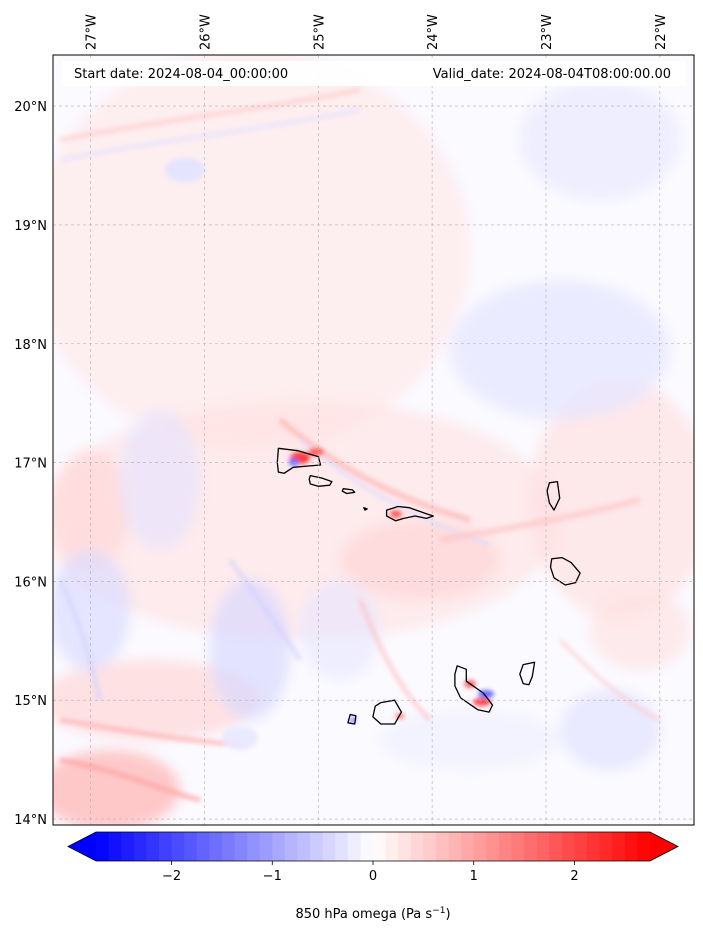  What do you see at coordinates (474, 689) in the screenshot?
I see `island-santiago` at bounding box center [474, 689].